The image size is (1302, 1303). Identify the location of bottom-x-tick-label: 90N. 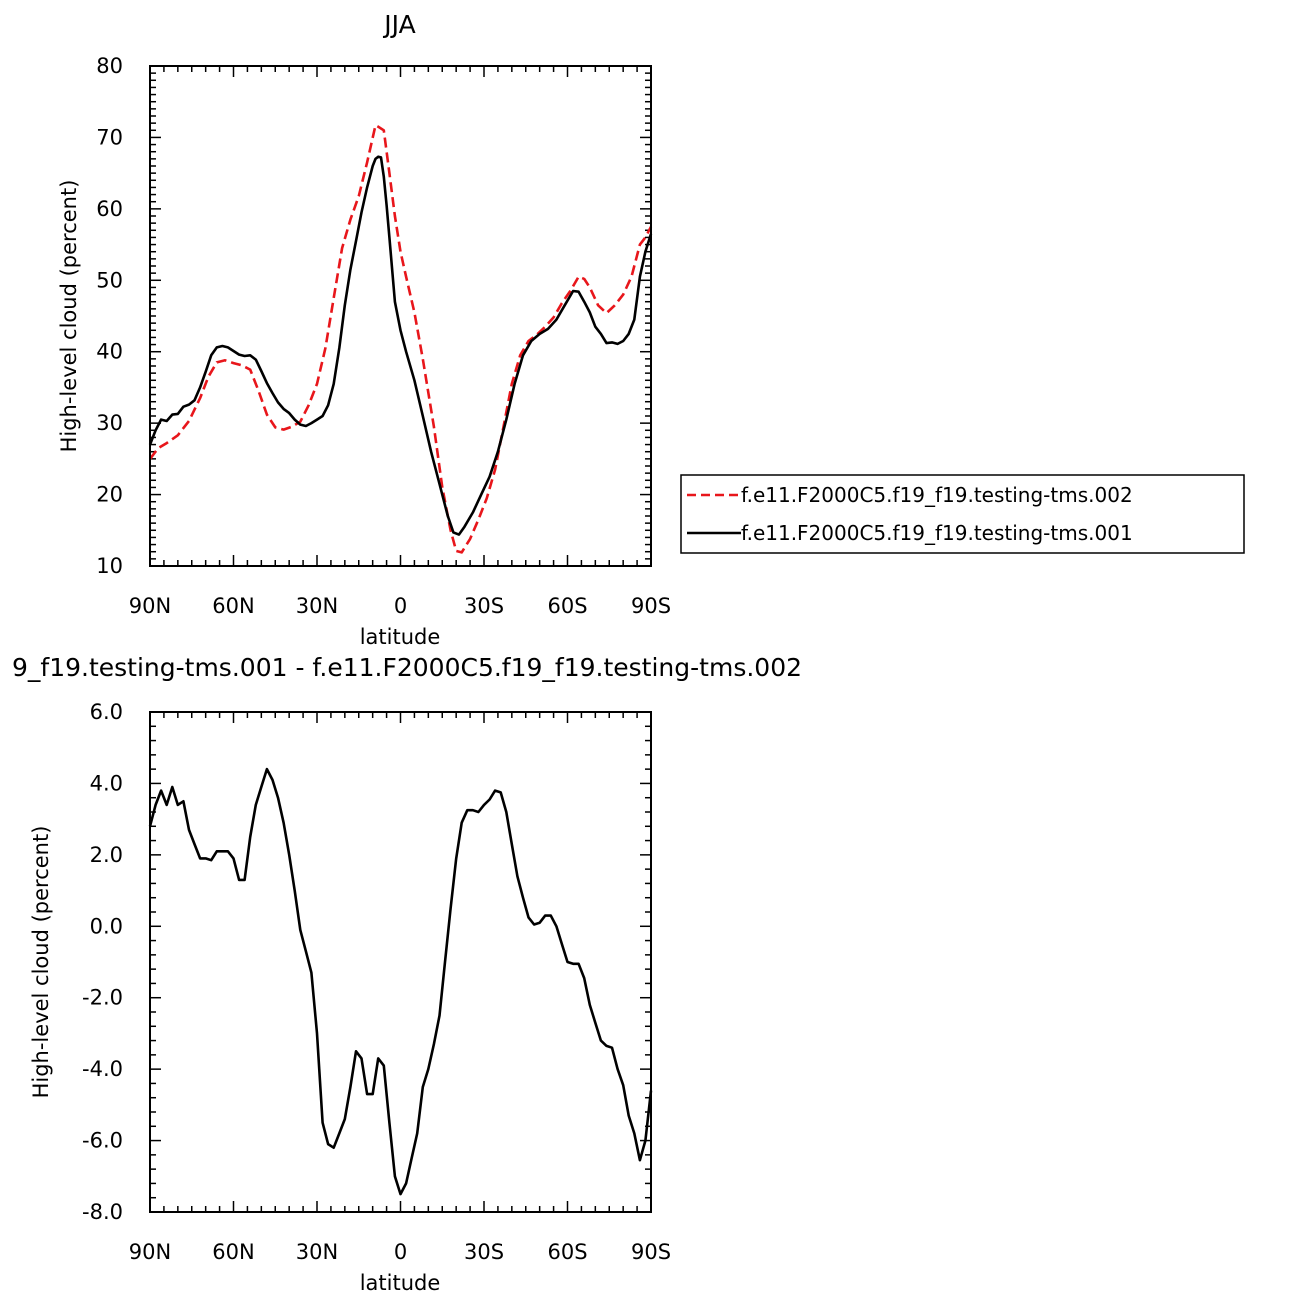
(150, 1252).